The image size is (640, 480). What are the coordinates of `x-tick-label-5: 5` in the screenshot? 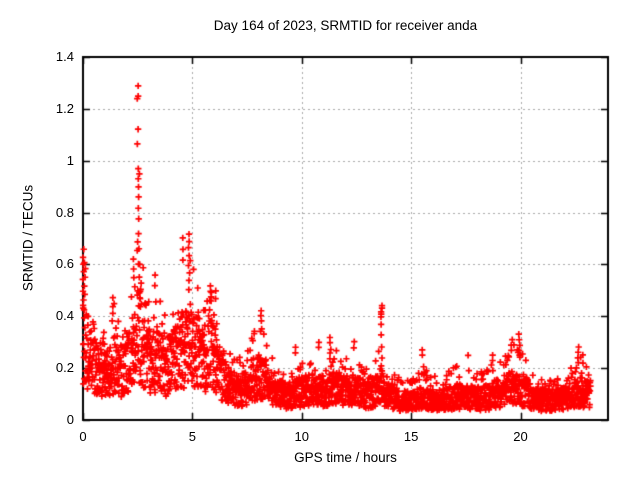 It's located at (192, 436).